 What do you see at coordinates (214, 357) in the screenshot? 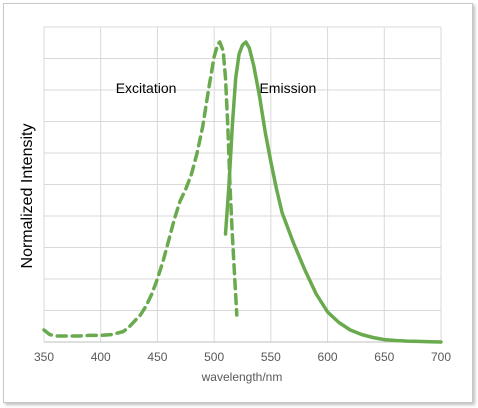
I see `x-tick-label: 500` at bounding box center [214, 357].